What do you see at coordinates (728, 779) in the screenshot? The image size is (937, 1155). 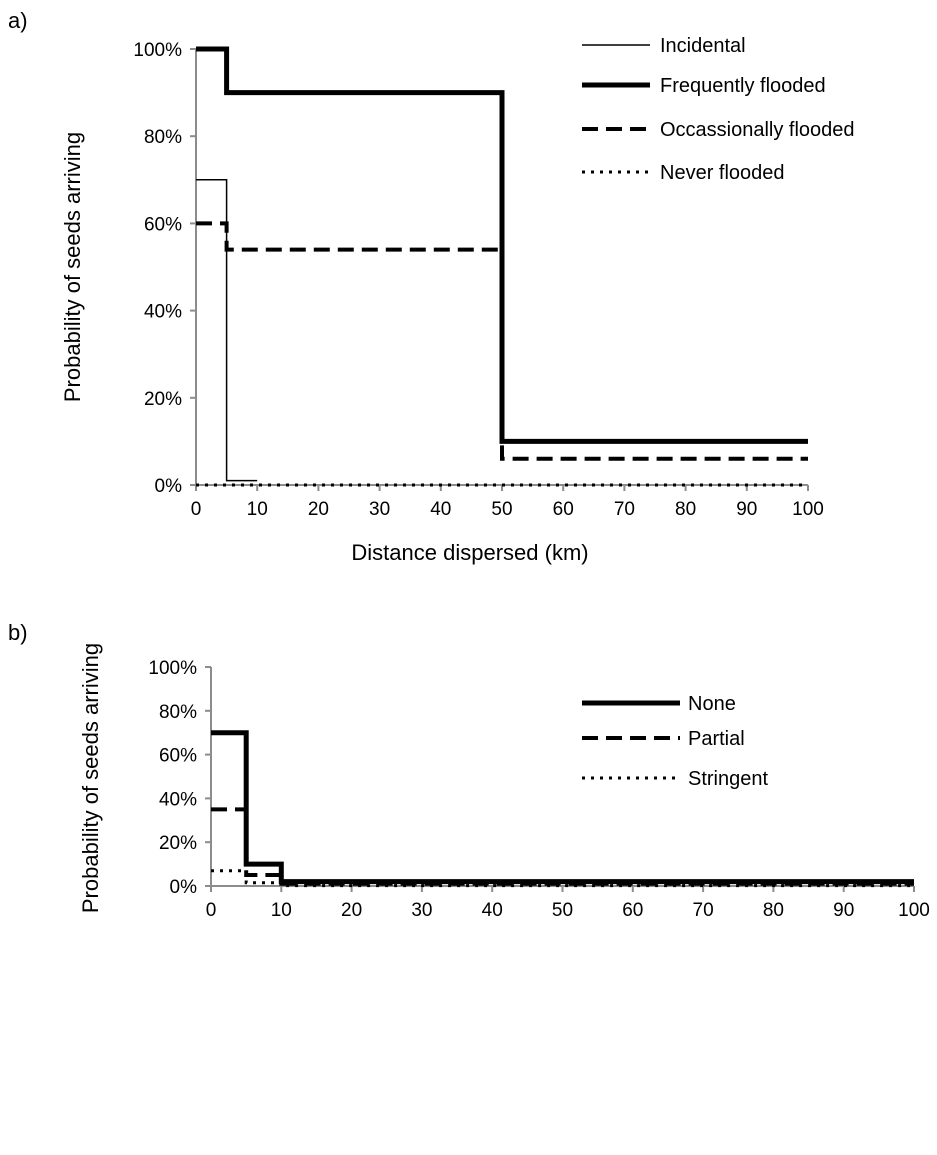 I see `legend-label: Stringent` at bounding box center [728, 779].